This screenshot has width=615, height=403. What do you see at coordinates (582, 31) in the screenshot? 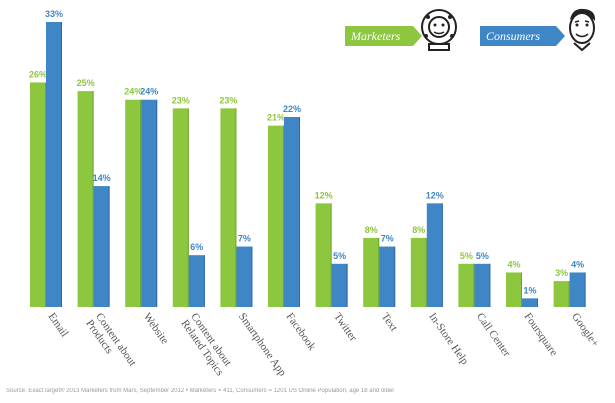
I see `man-face-icon` at bounding box center [582, 31].